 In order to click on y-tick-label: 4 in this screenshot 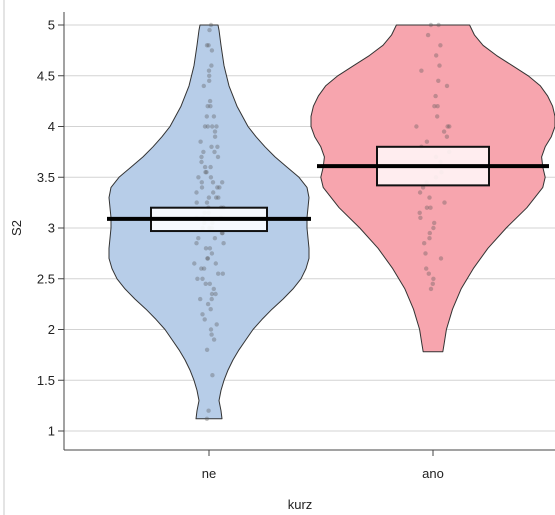, I will do `click(51, 126)`.